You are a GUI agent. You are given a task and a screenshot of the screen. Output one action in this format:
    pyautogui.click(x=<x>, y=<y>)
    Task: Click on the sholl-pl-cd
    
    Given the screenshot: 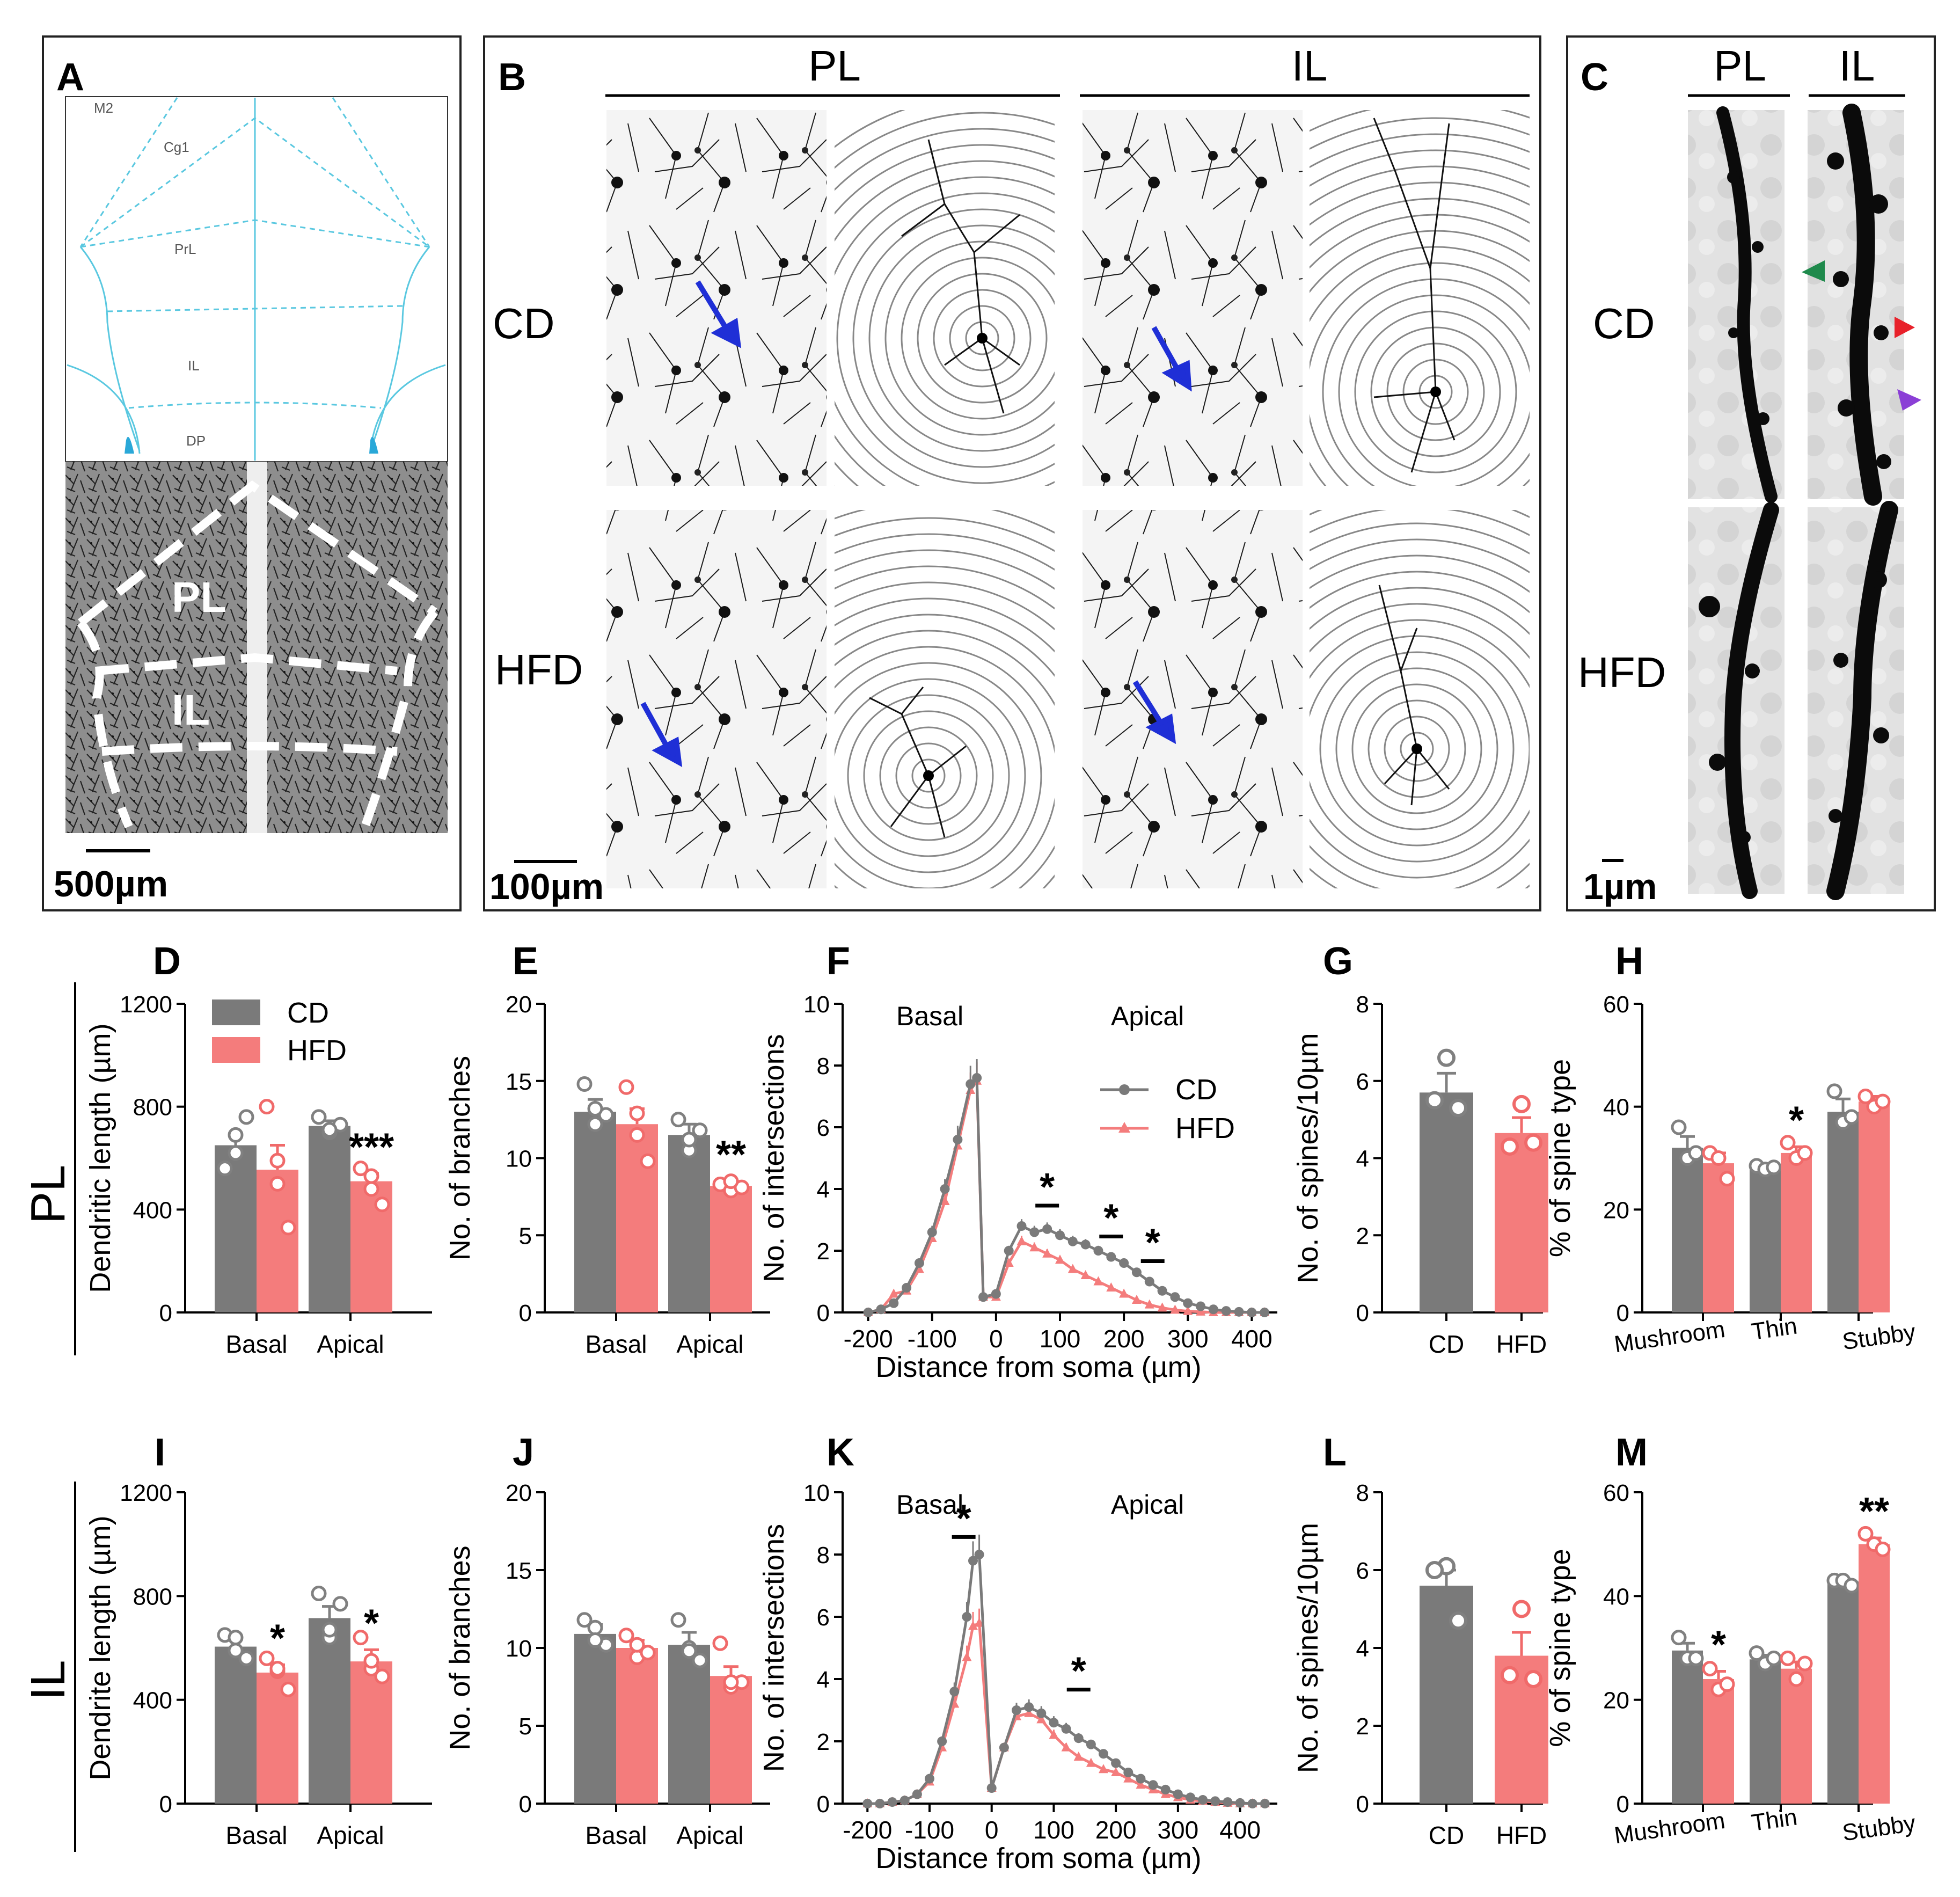 What is the action you would take?
    pyautogui.click(x=945, y=298)
    